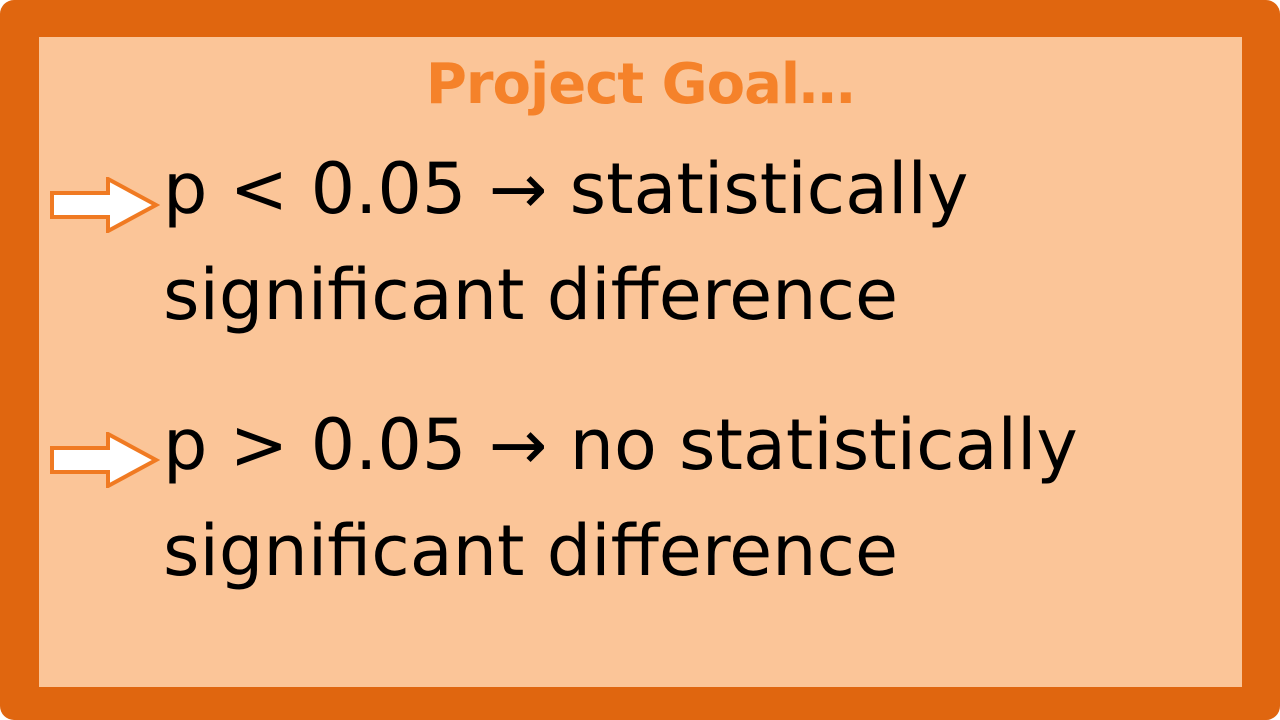  Describe the element at coordinates (620, 445) in the screenshot. I see `bullet-line: p > 0.05 → no statistically` at that location.